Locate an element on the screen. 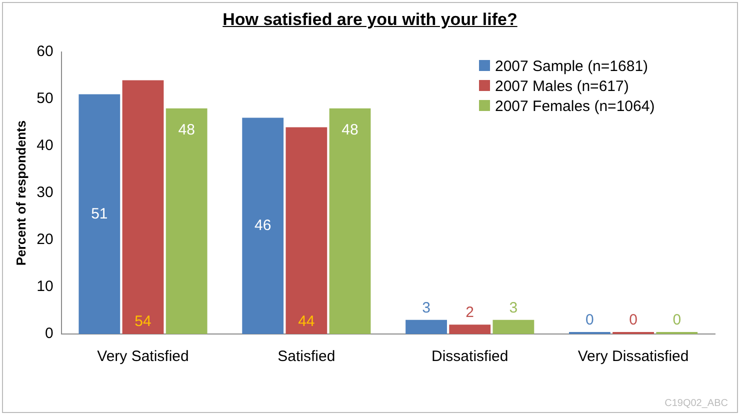  data-label: 46 is located at coordinates (263, 225).